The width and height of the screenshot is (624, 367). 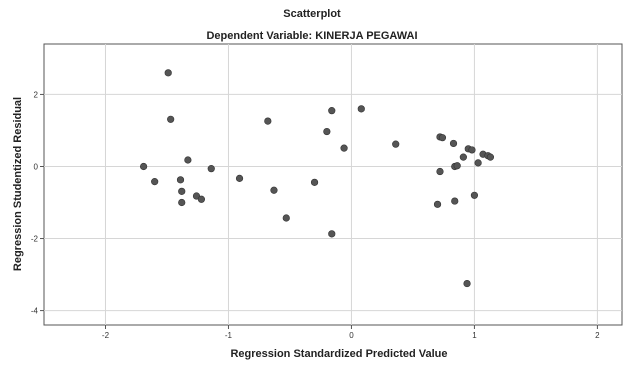 What do you see at coordinates (36, 166) in the screenshot?
I see `y-tick-label: 0` at bounding box center [36, 166].